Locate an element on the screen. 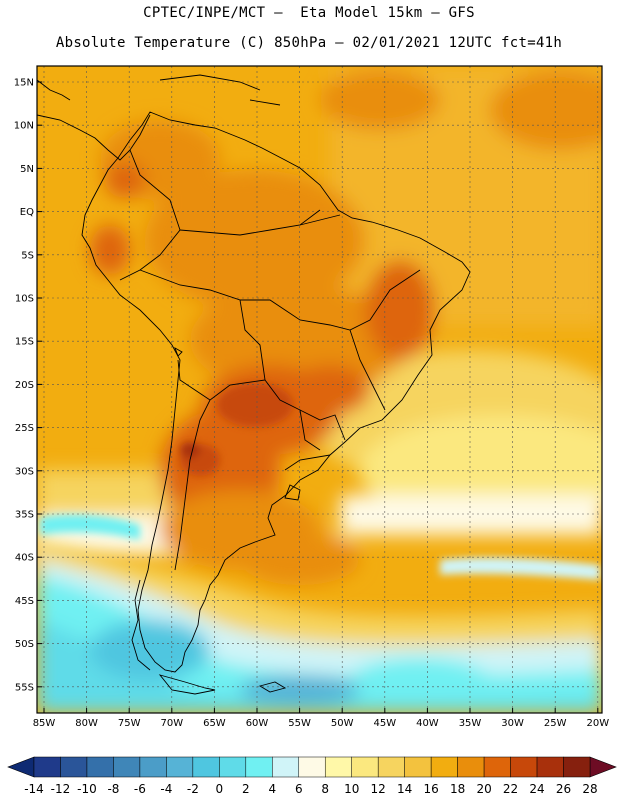  lat-label: 50S is located at coordinates (24, 644).